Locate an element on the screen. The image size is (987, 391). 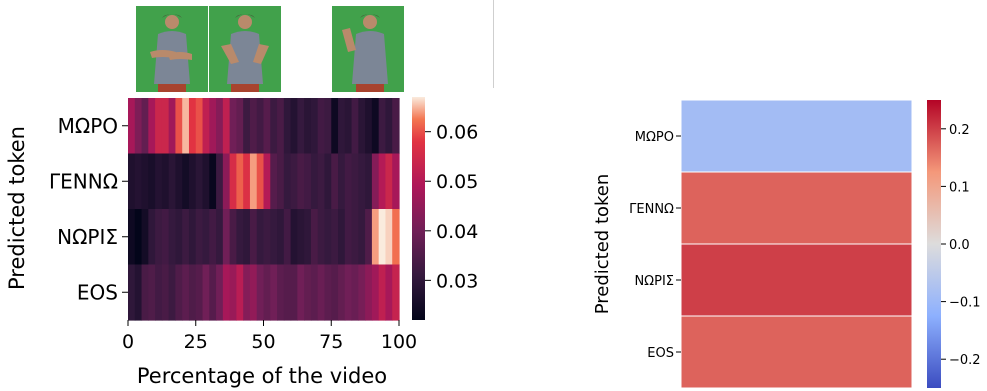
token-score-colorbar-ticks: −0.2 −0.1 0.0 0.1 0.2 is located at coordinates (961, 245).